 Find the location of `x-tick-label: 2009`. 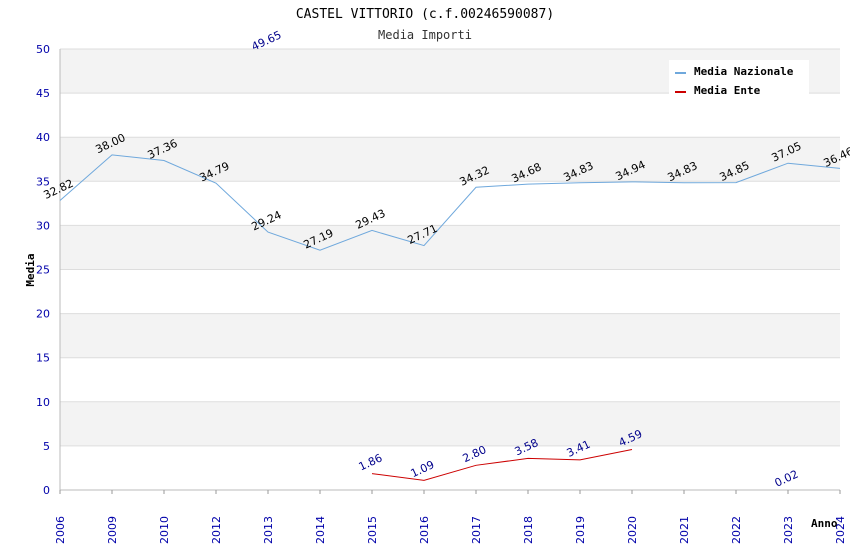

x-tick-label: 2009 is located at coordinates (112, 530).